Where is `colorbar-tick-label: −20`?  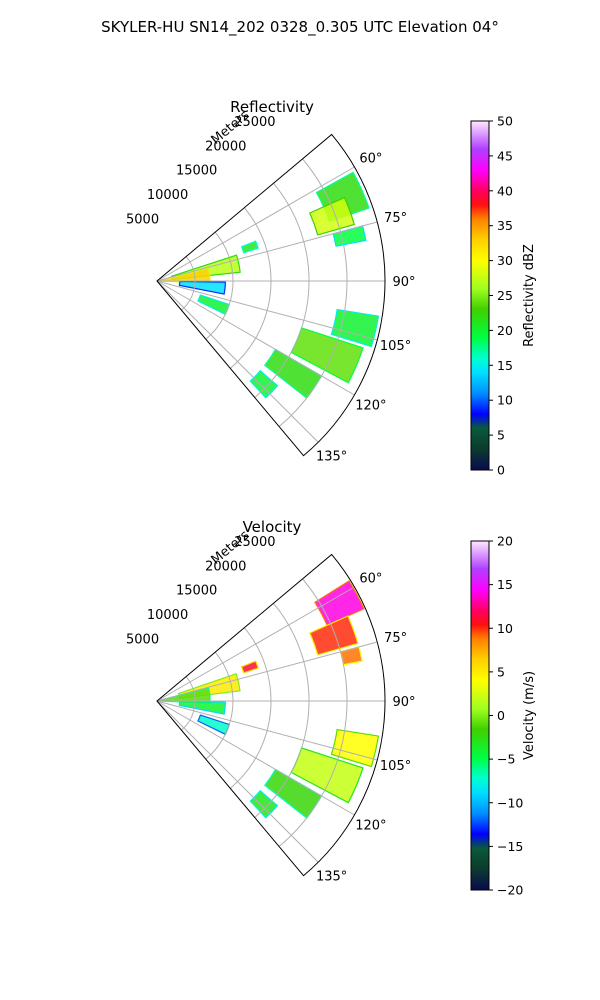 colorbar-tick-label: −20 is located at coordinates (510, 890).